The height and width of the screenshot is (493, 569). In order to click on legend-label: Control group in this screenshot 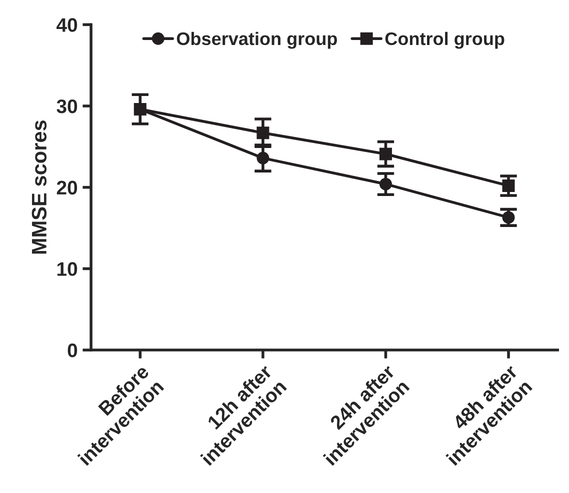, I will do `click(444, 40)`.